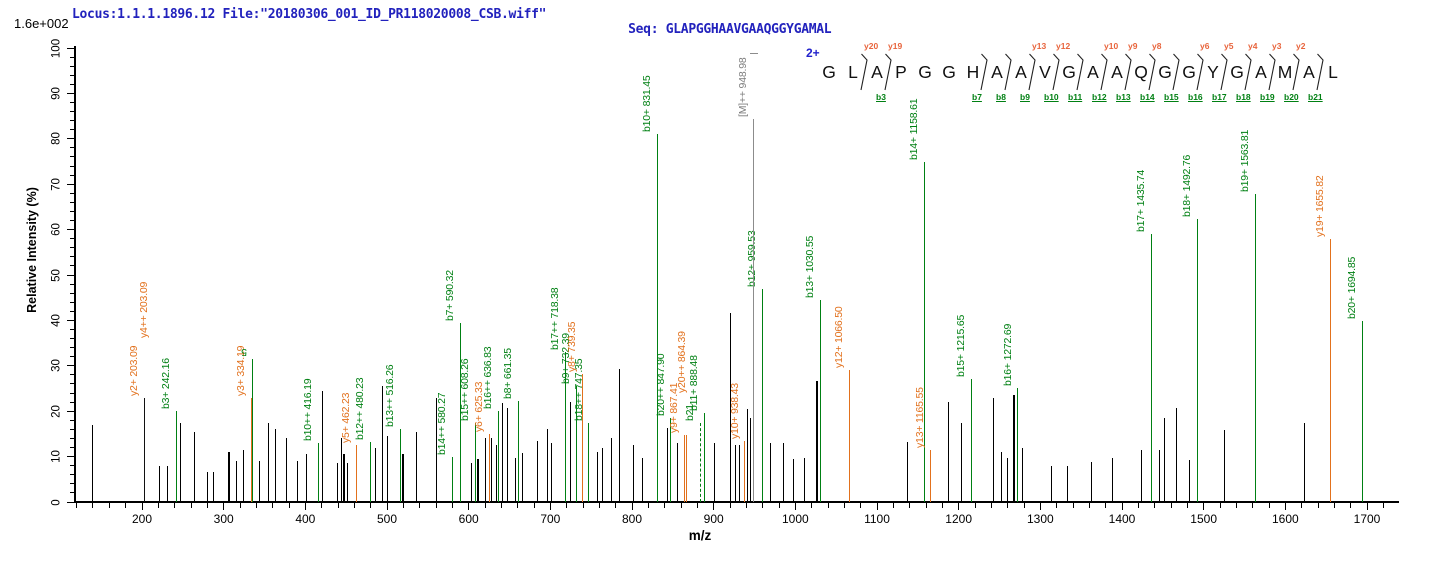  Describe the element at coordinates (1045, 72) in the screenshot. I see `sequence-residue: V` at that location.